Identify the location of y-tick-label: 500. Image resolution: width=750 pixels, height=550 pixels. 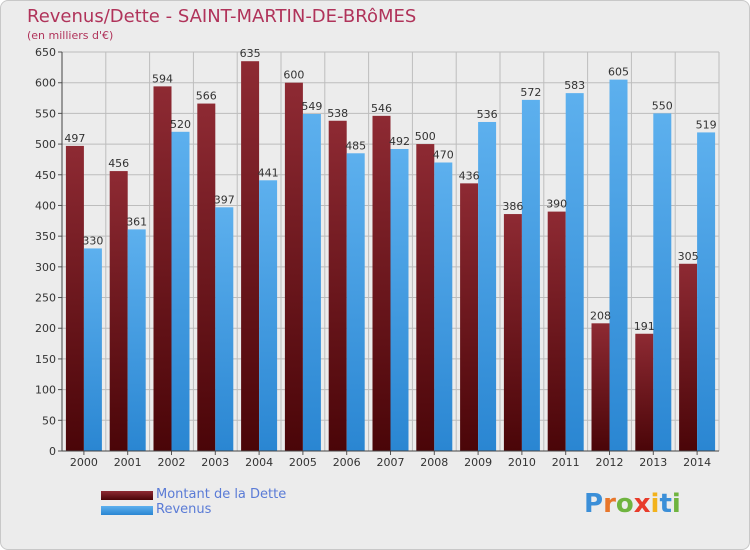
(45, 144).